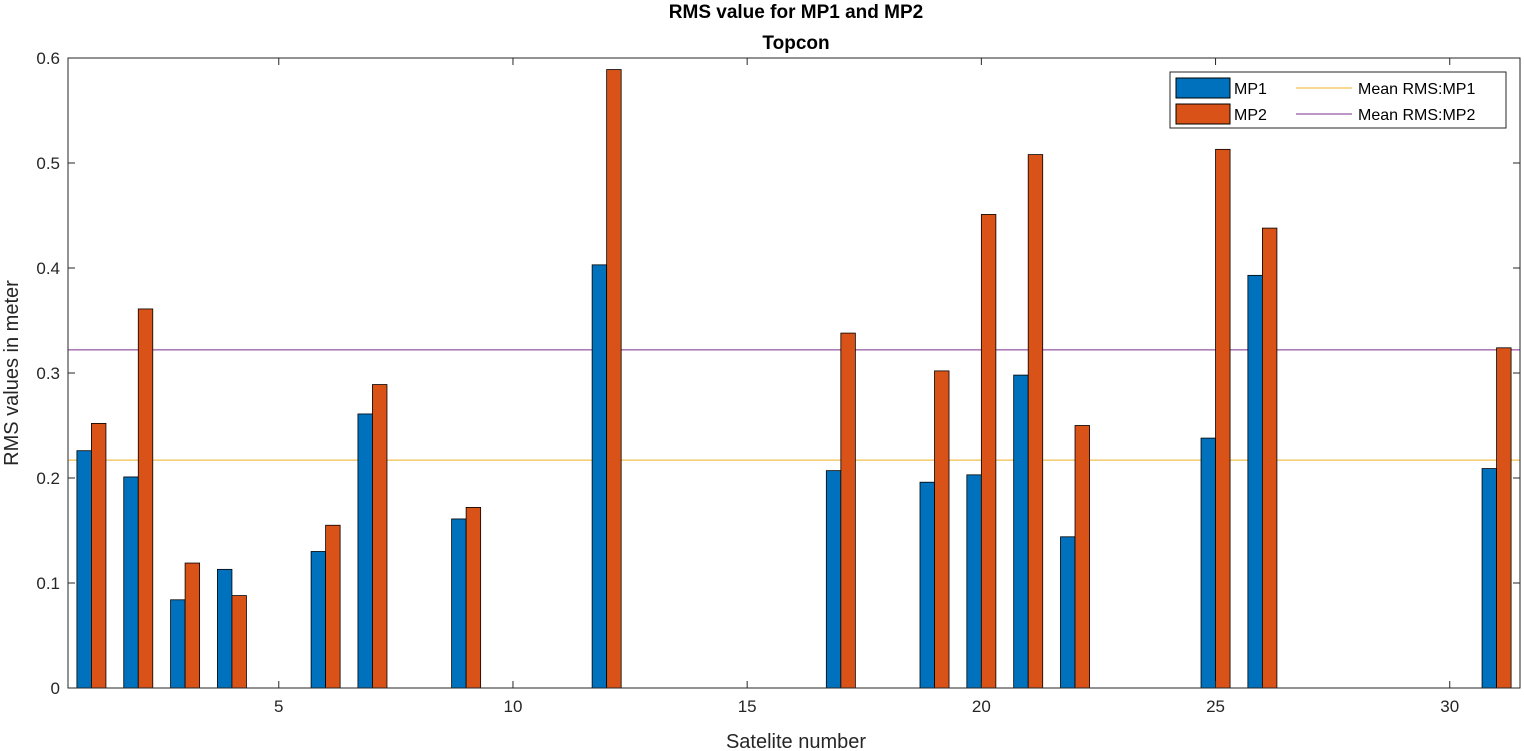 The width and height of the screenshot is (1524, 751). I want to click on legend-label-mp1: MP1, so click(1250, 89).